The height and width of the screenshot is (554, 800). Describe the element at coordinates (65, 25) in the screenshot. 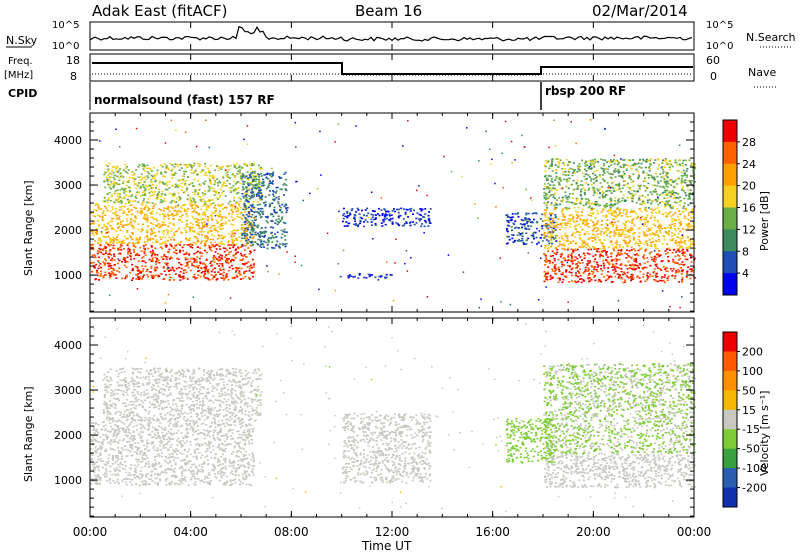

I see `nsky-tick-top: 10^5` at that location.